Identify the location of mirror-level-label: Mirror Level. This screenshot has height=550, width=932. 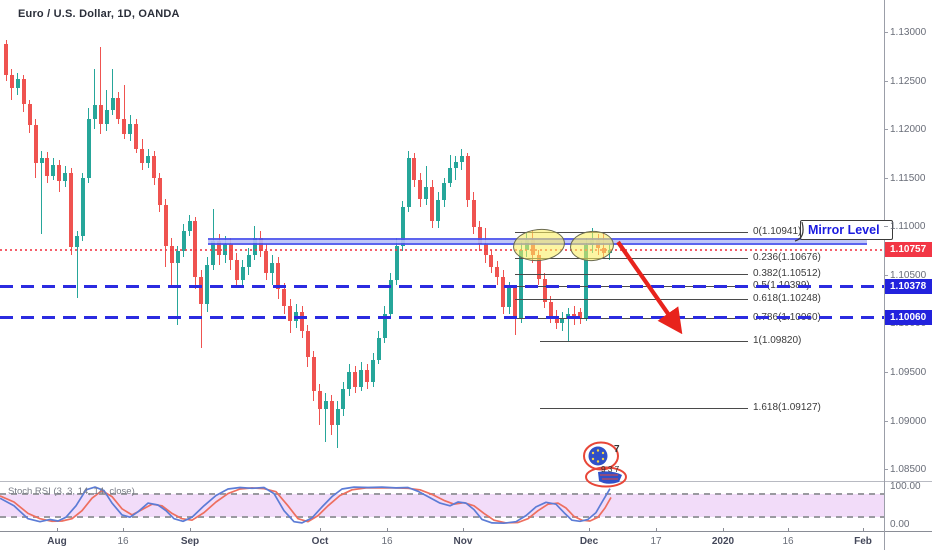
(844, 230).